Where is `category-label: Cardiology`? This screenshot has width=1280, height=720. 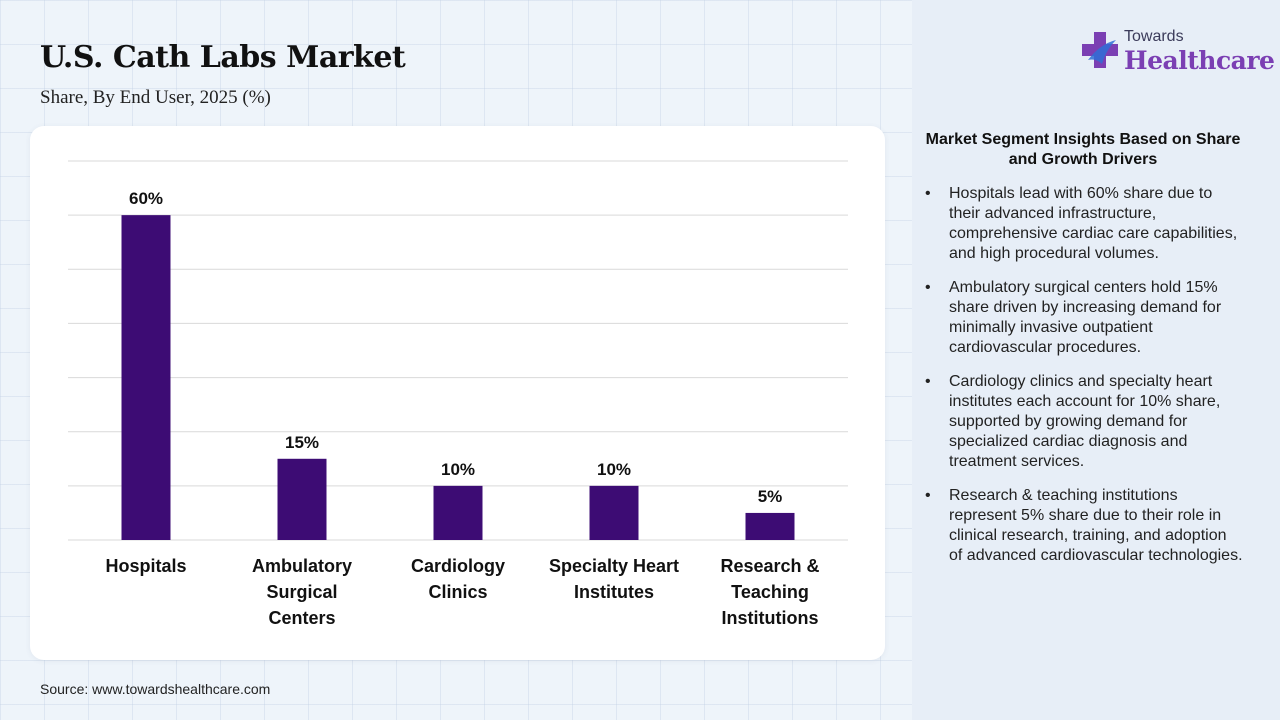
category-label: Cardiology is located at coordinates (458, 566).